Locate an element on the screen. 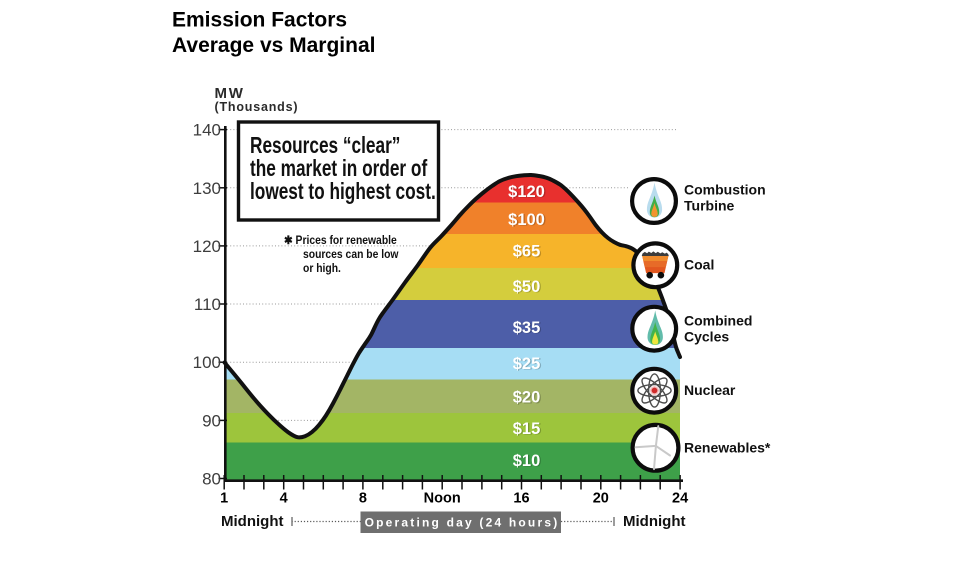 This screenshot has height=566, width=960. svg-text: 1 is located at coordinates (224, 499).